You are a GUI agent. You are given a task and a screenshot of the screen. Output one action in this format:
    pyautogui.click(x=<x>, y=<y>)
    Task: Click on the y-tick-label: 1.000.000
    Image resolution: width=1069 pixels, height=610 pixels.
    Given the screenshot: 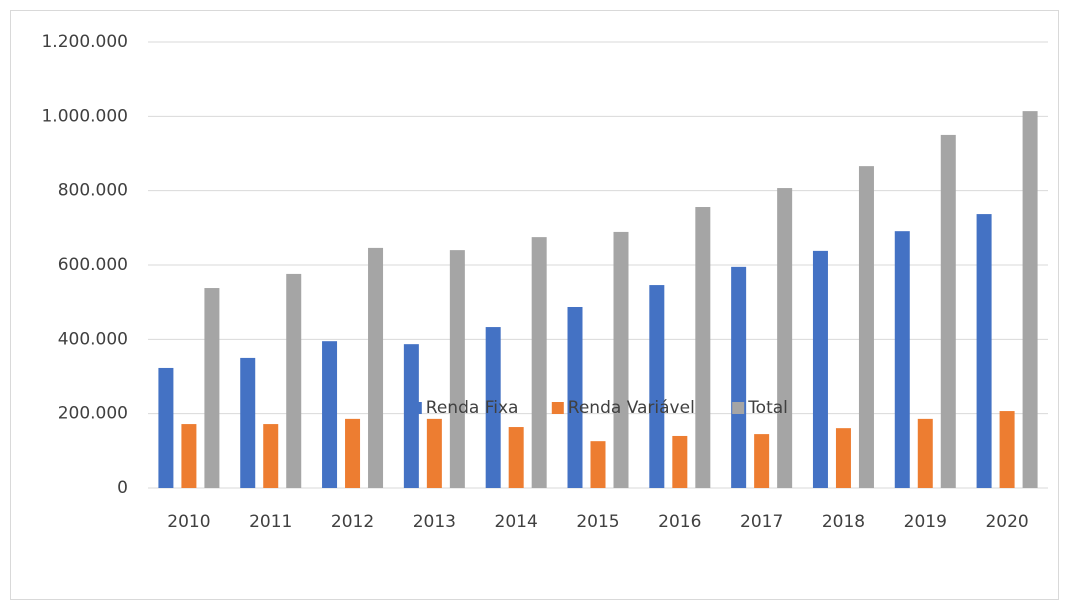 What is the action you would take?
    pyautogui.click(x=84, y=116)
    